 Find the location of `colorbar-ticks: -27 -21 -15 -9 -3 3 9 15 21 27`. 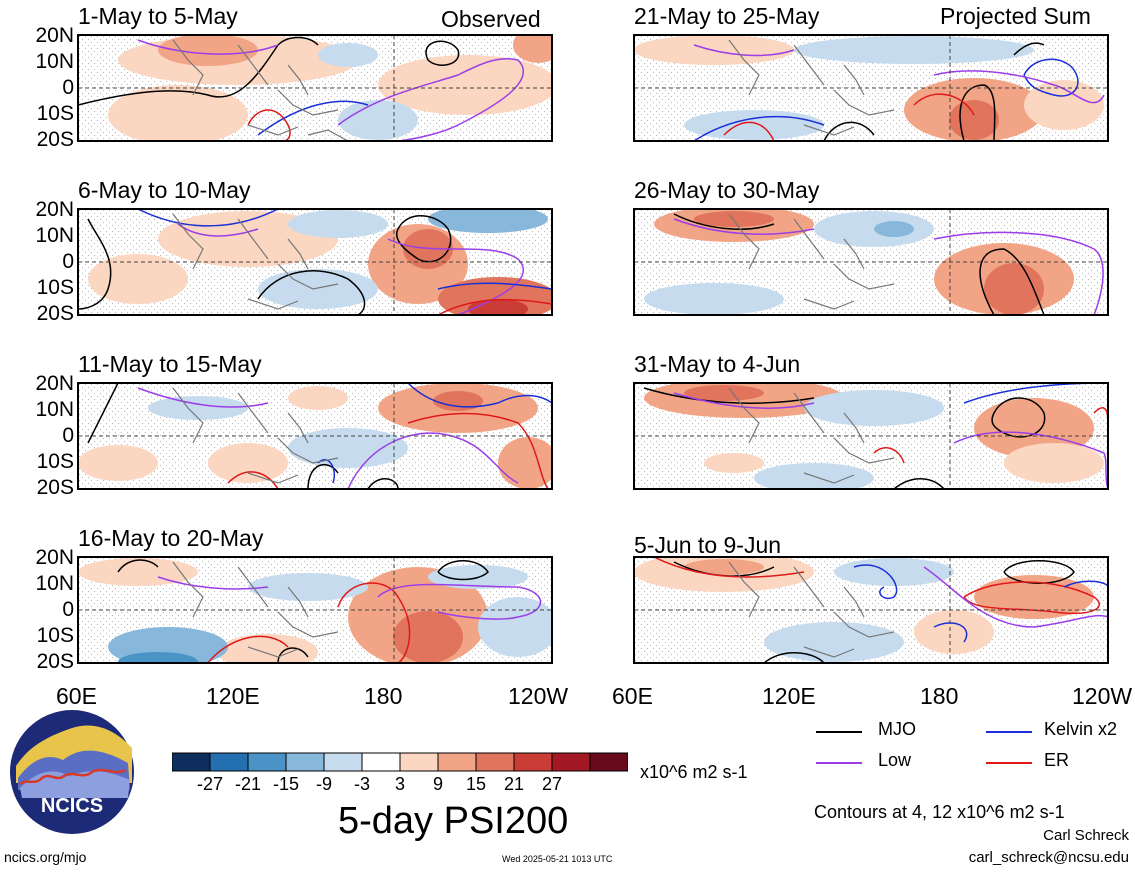

colorbar-ticks: -27 -21 -15 -9 -3 3 9 15 21 27 is located at coordinates (400, 786).